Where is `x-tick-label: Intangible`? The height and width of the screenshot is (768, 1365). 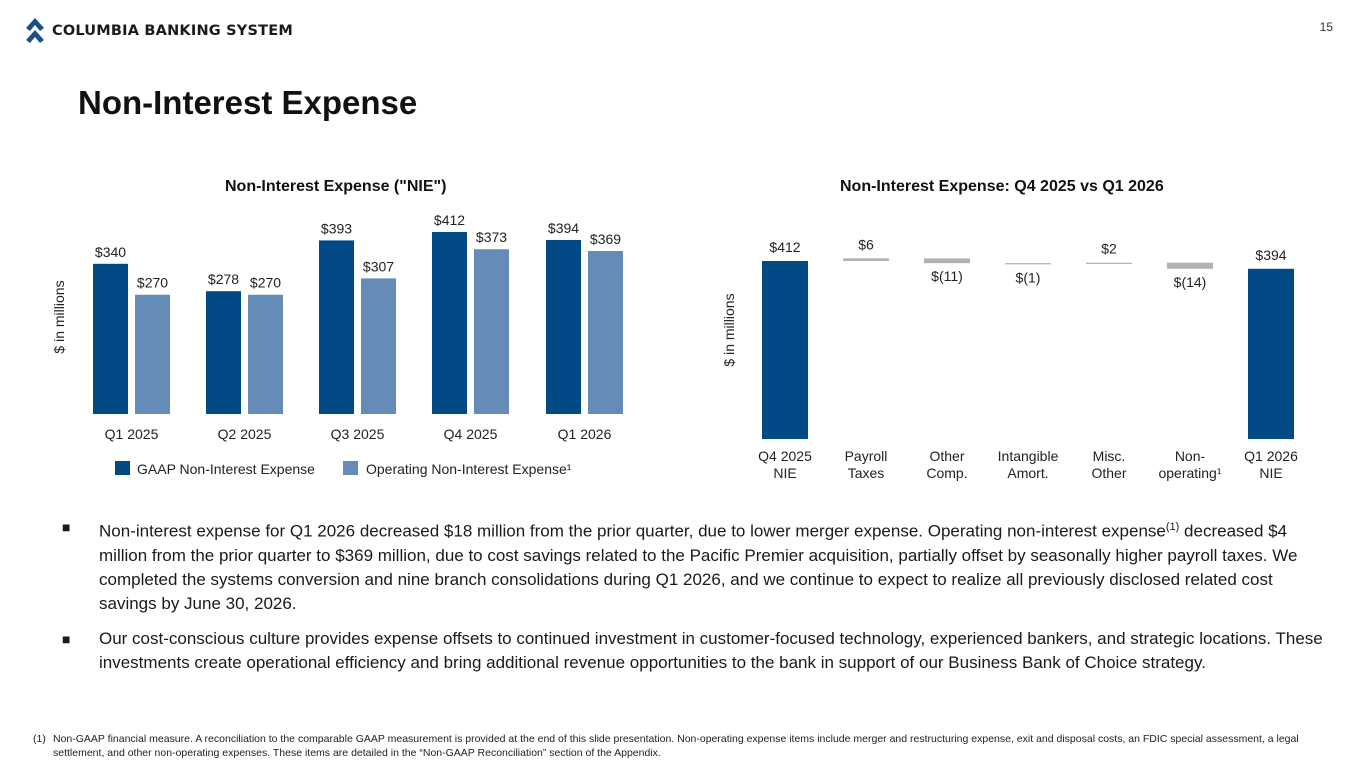
x-tick-label: Intangible is located at coordinates (1028, 456).